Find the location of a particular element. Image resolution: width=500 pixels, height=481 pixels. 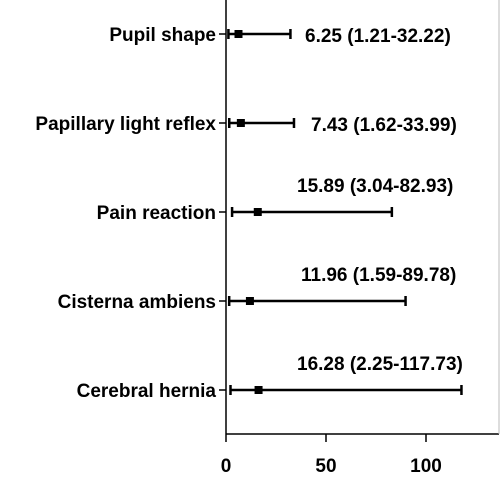

row-label: Cerebral hernia is located at coordinates (147, 391).